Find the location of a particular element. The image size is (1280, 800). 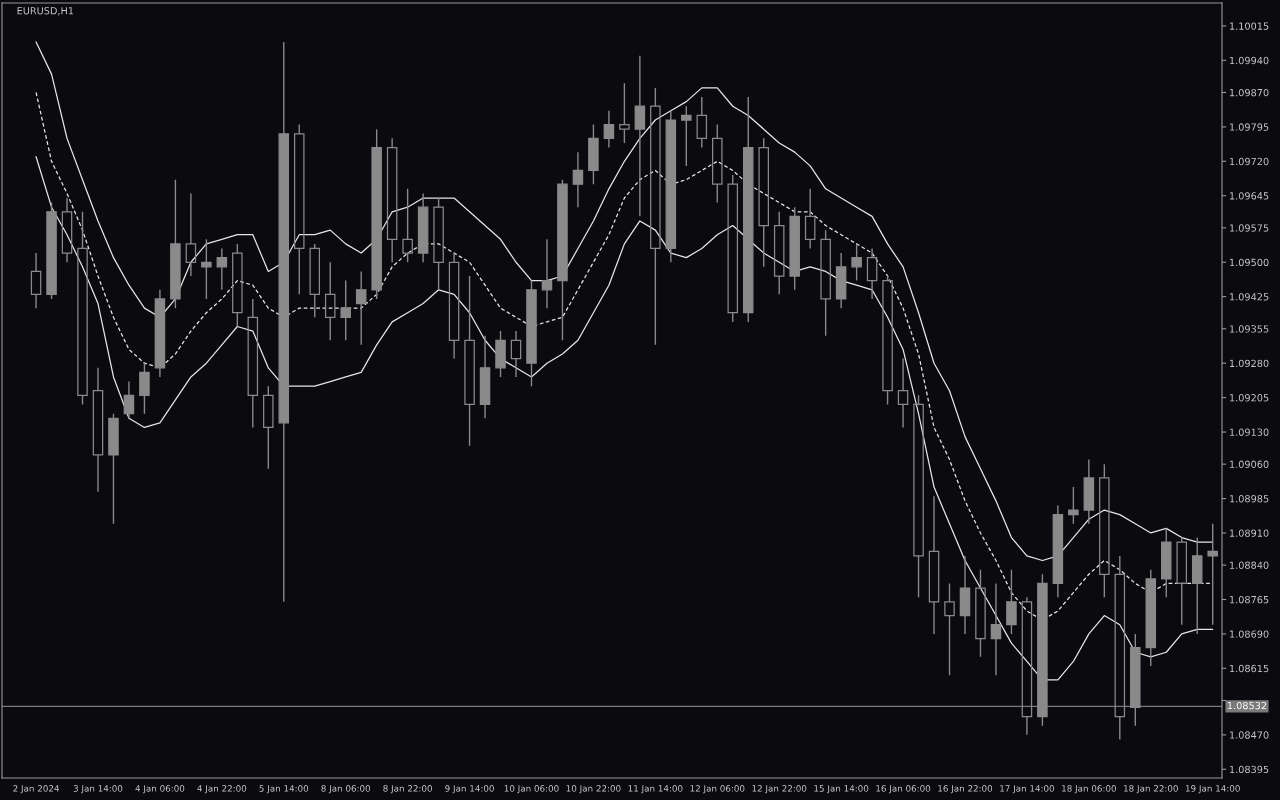

x-tick-label: 19 Jan 14:00 is located at coordinates (1212, 789).